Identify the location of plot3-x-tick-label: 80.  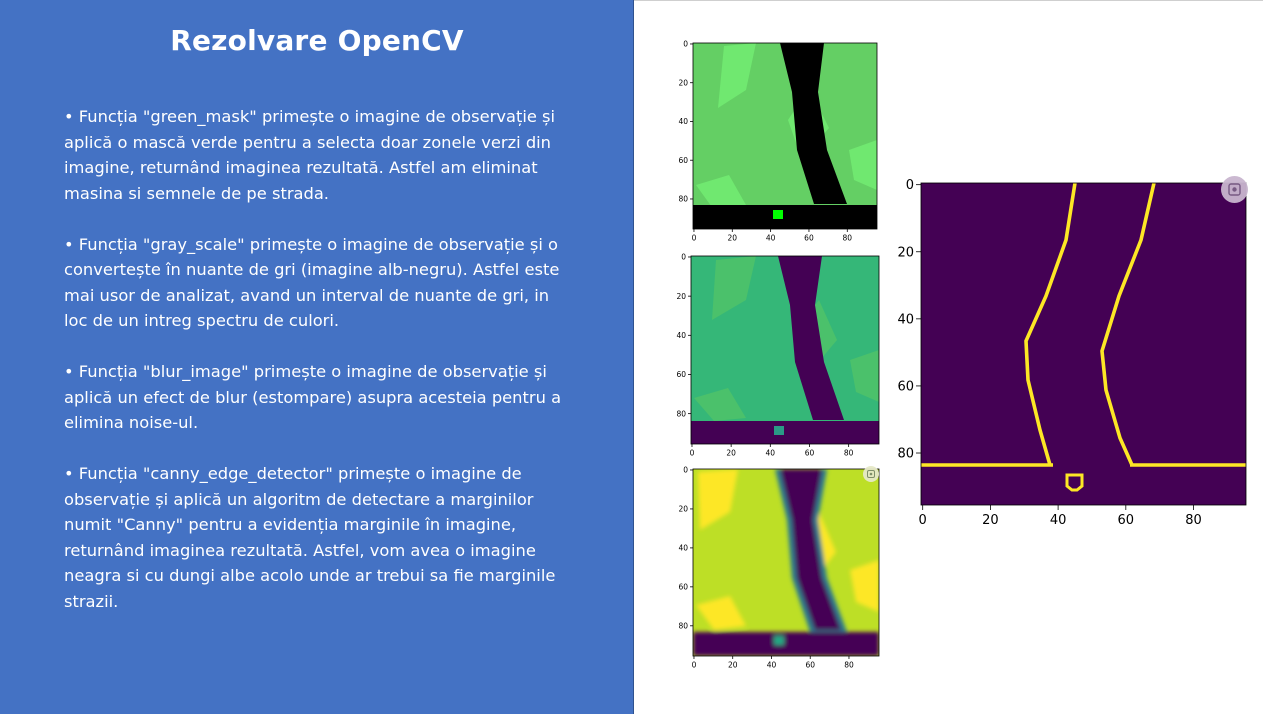
(849, 665).